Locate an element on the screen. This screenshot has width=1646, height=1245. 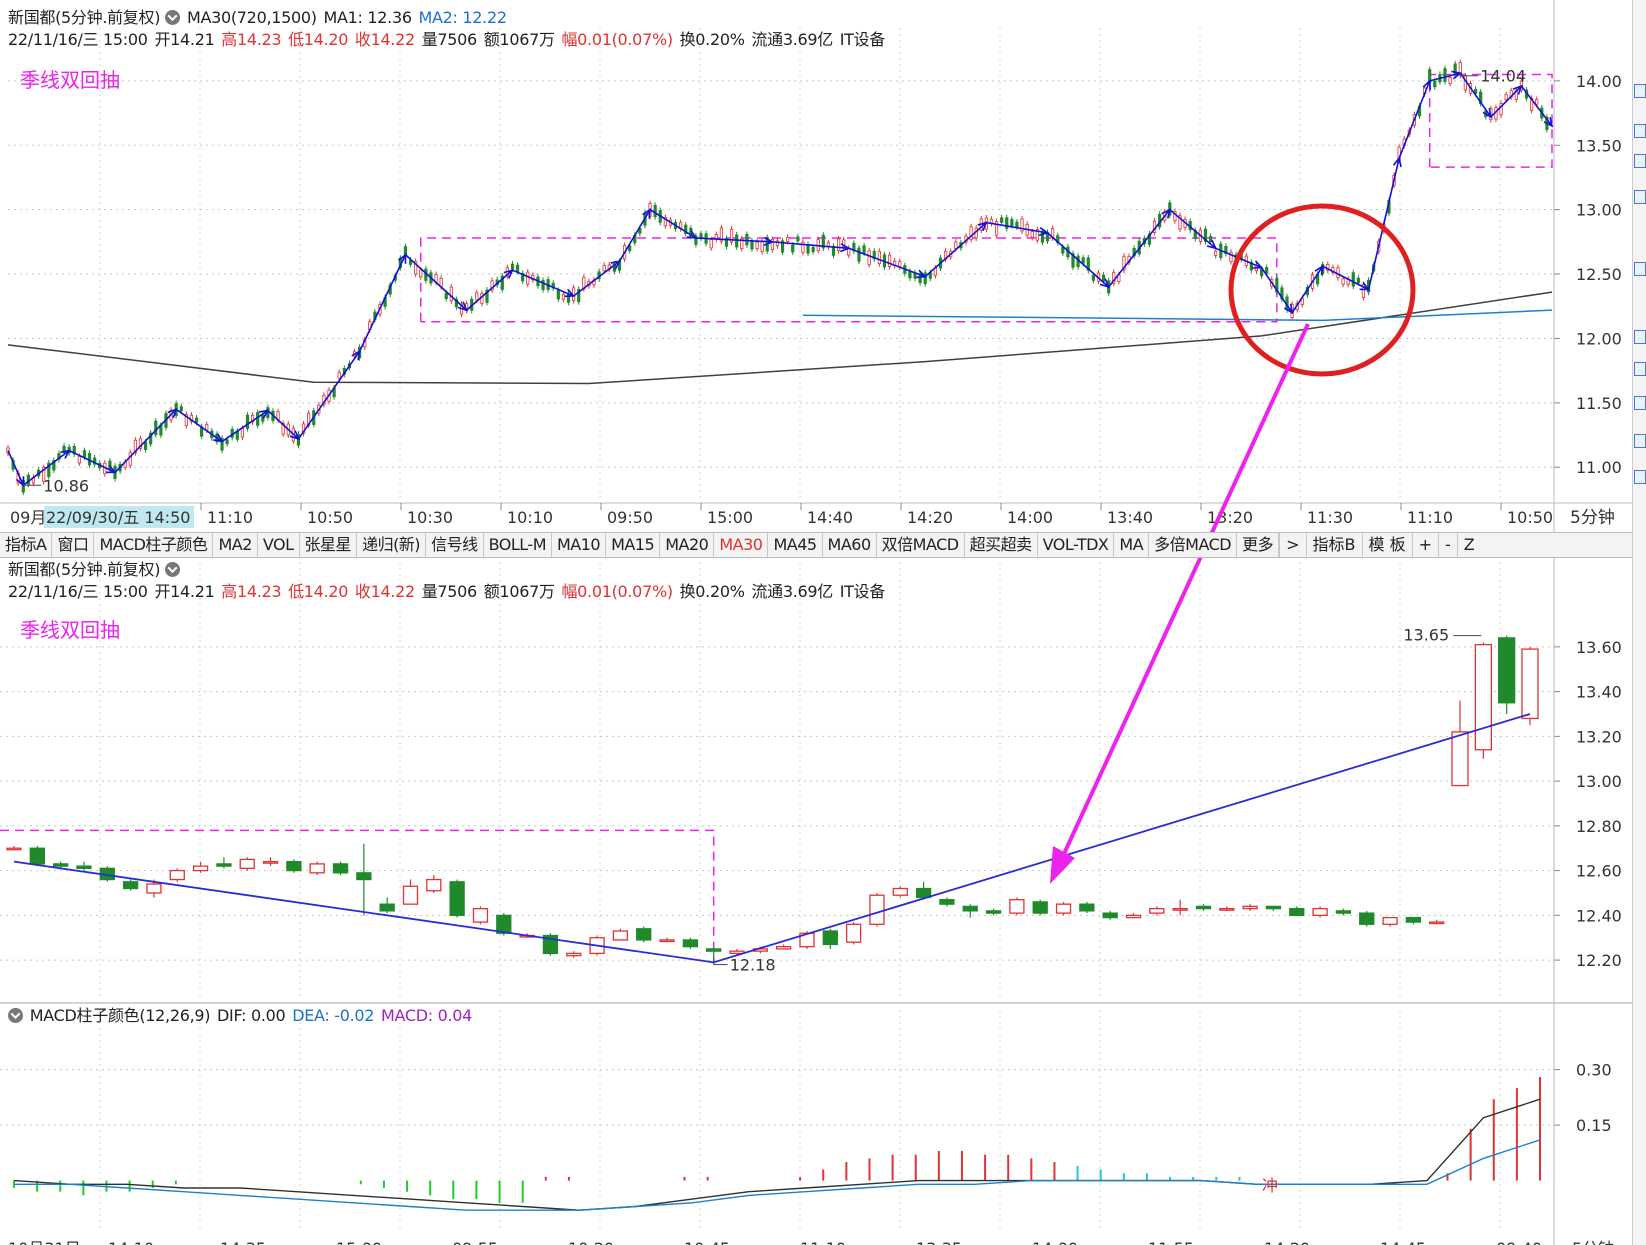
template-button: 模 板 is located at coordinates (1386, 545).